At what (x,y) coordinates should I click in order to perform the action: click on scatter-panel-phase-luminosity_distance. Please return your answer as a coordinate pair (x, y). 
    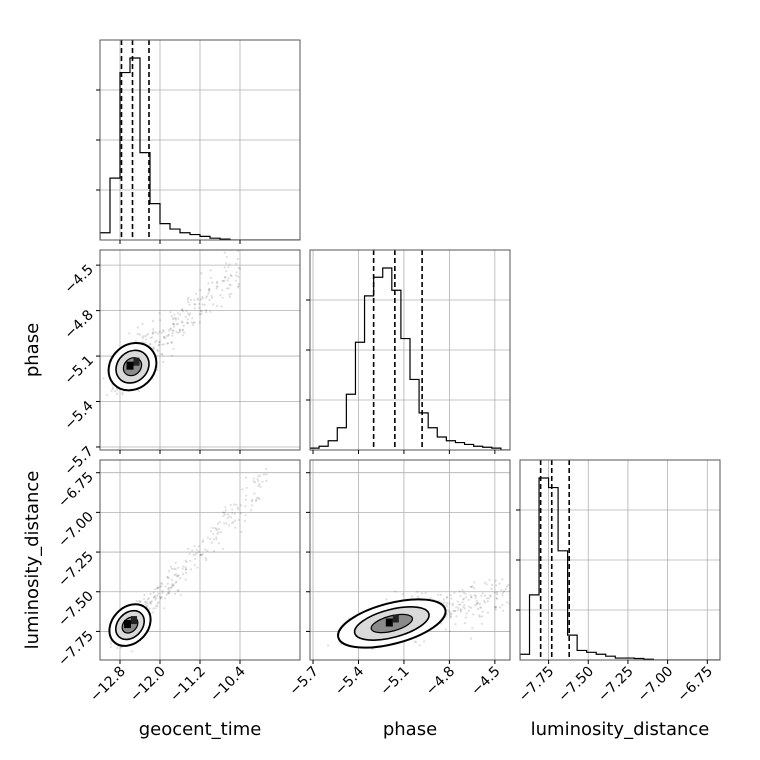
    Looking at the image, I should click on (410, 560).